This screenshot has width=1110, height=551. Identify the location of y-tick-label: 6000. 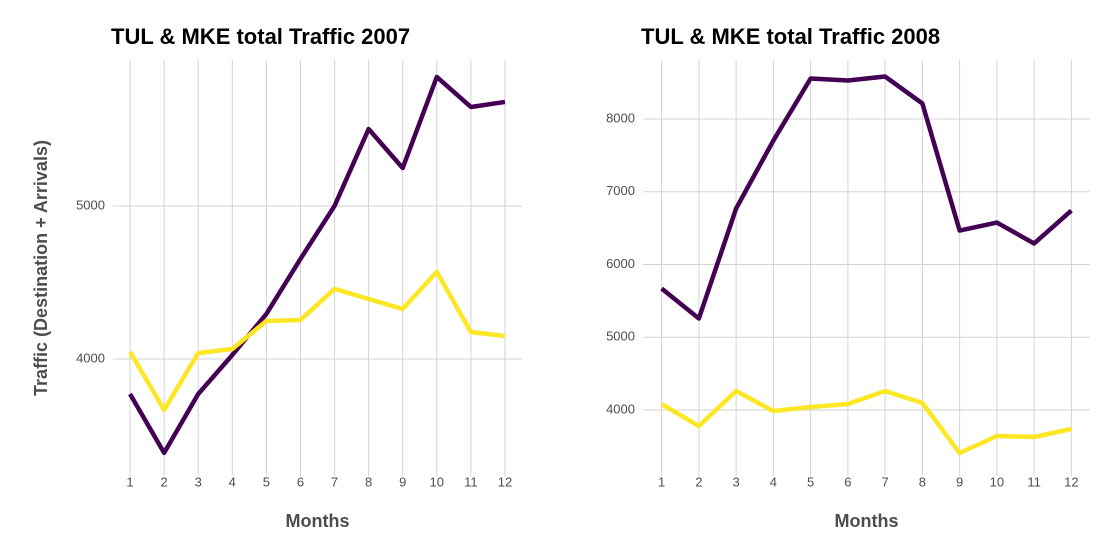
(620, 263).